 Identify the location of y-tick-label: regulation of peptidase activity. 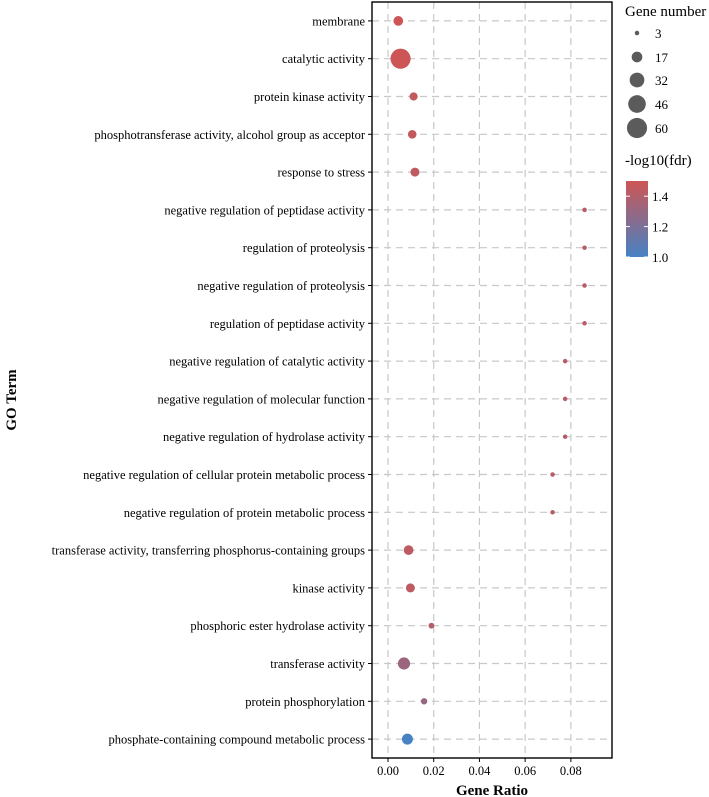
(288, 324).